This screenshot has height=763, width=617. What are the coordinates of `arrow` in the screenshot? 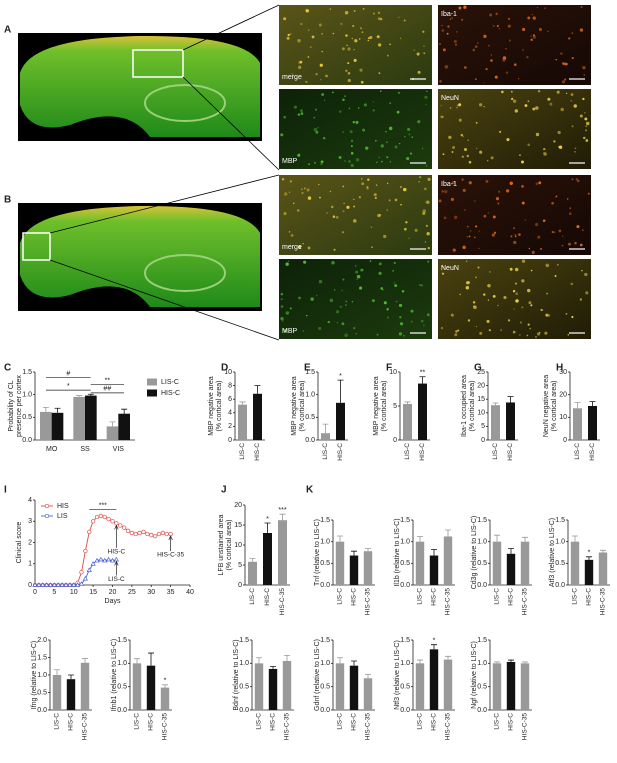 It's located at (116, 536).